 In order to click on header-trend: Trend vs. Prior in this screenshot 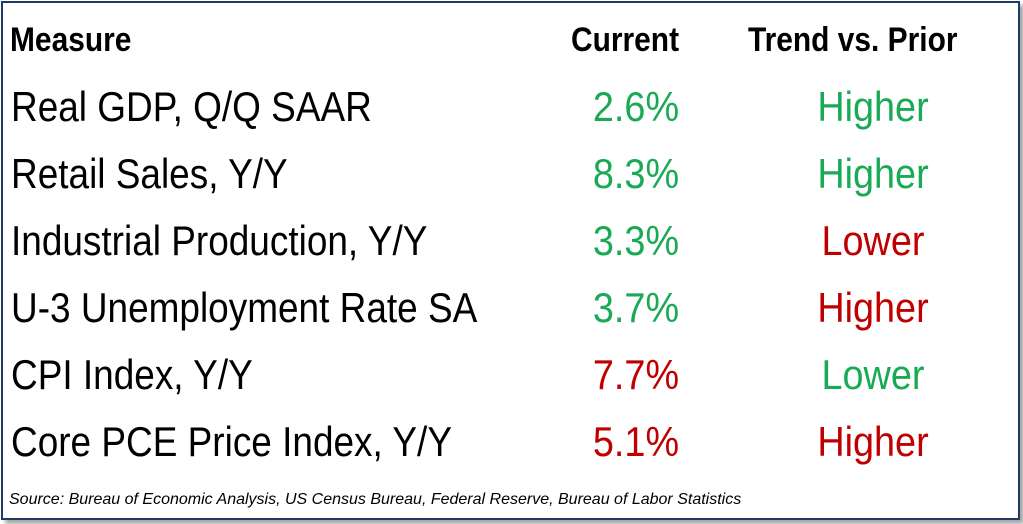, I will do `click(853, 40)`.